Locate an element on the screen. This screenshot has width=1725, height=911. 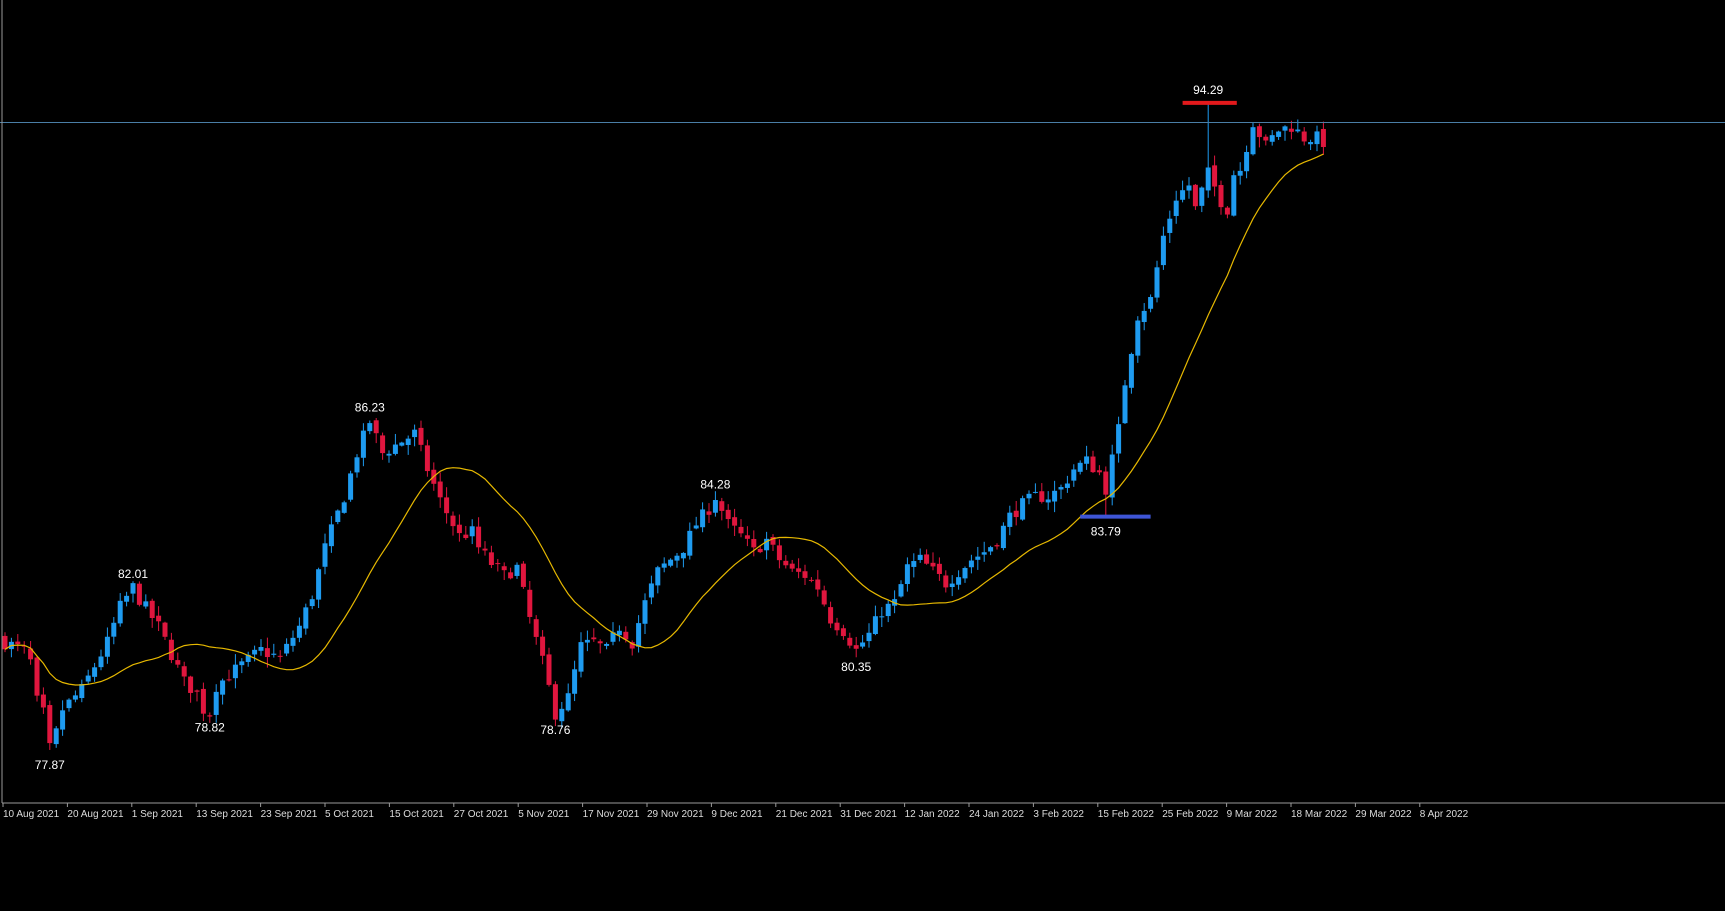
x-tick-label: 1 Sep 2021 is located at coordinates (158, 814).